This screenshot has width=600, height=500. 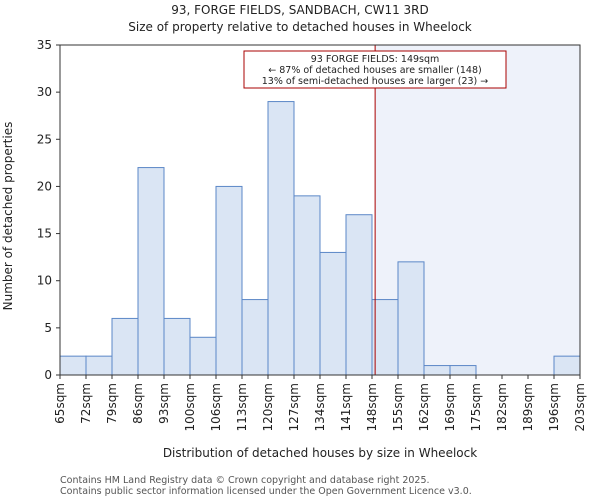 What do you see at coordinates (281, 238) in the screenshot?
I see `bar-120sqm` at bounding box center [281, 238].